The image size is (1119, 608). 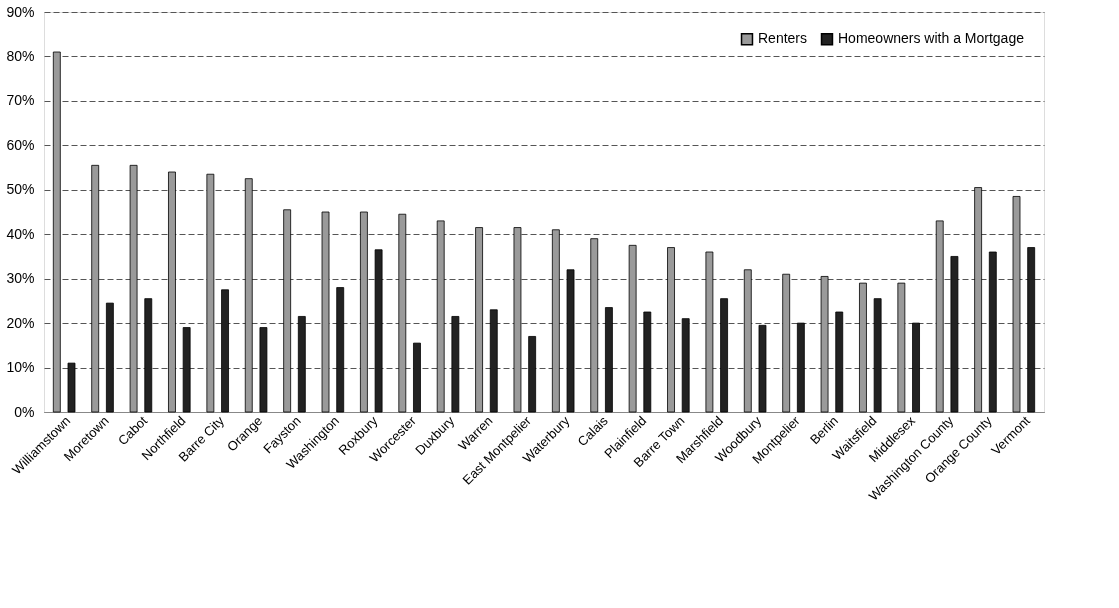 What do you see at coordinates (20, 322) in the screenshot?
I see `y-tick-label: 20%` at bounding box center [20, 322].